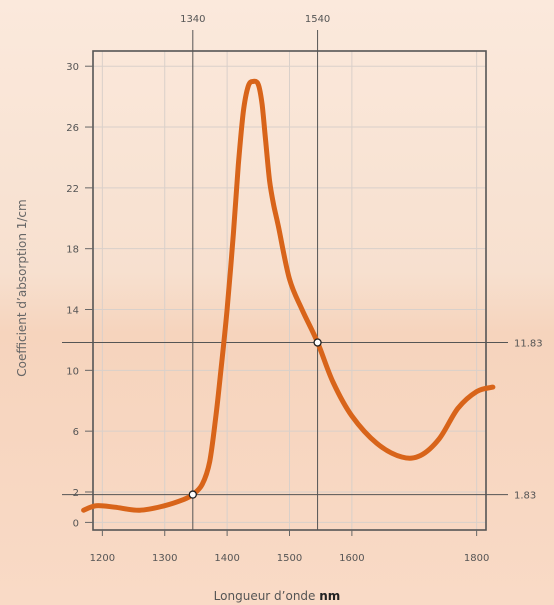  Describe the element at coordinates (525, 496) in the screenshot. I see `horizontal-reference-label: 1.83` at that location.